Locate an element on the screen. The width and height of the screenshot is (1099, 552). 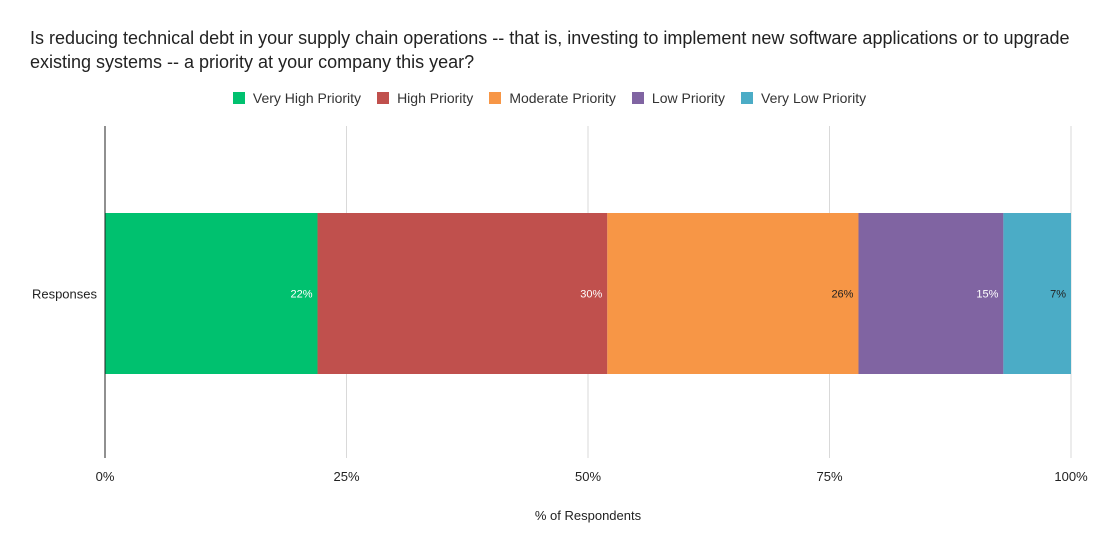
x-tick-label: 100% is located at coordinates (1071, 476).